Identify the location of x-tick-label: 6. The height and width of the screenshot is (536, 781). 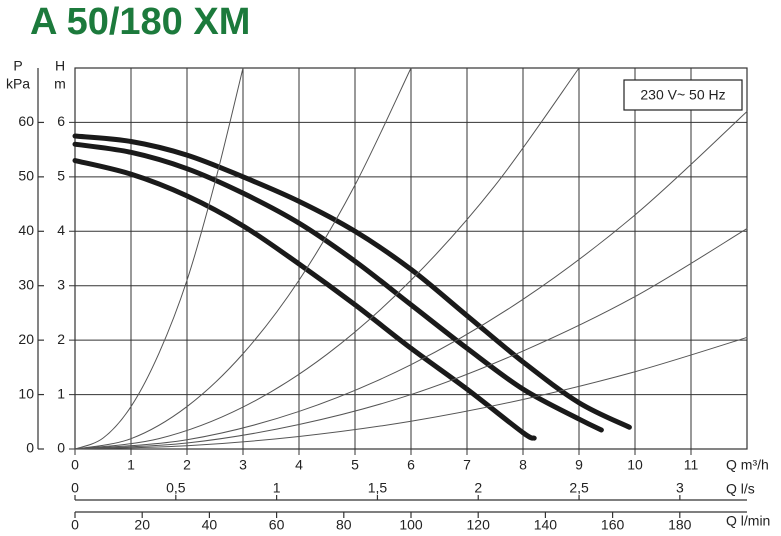
(411, 465).